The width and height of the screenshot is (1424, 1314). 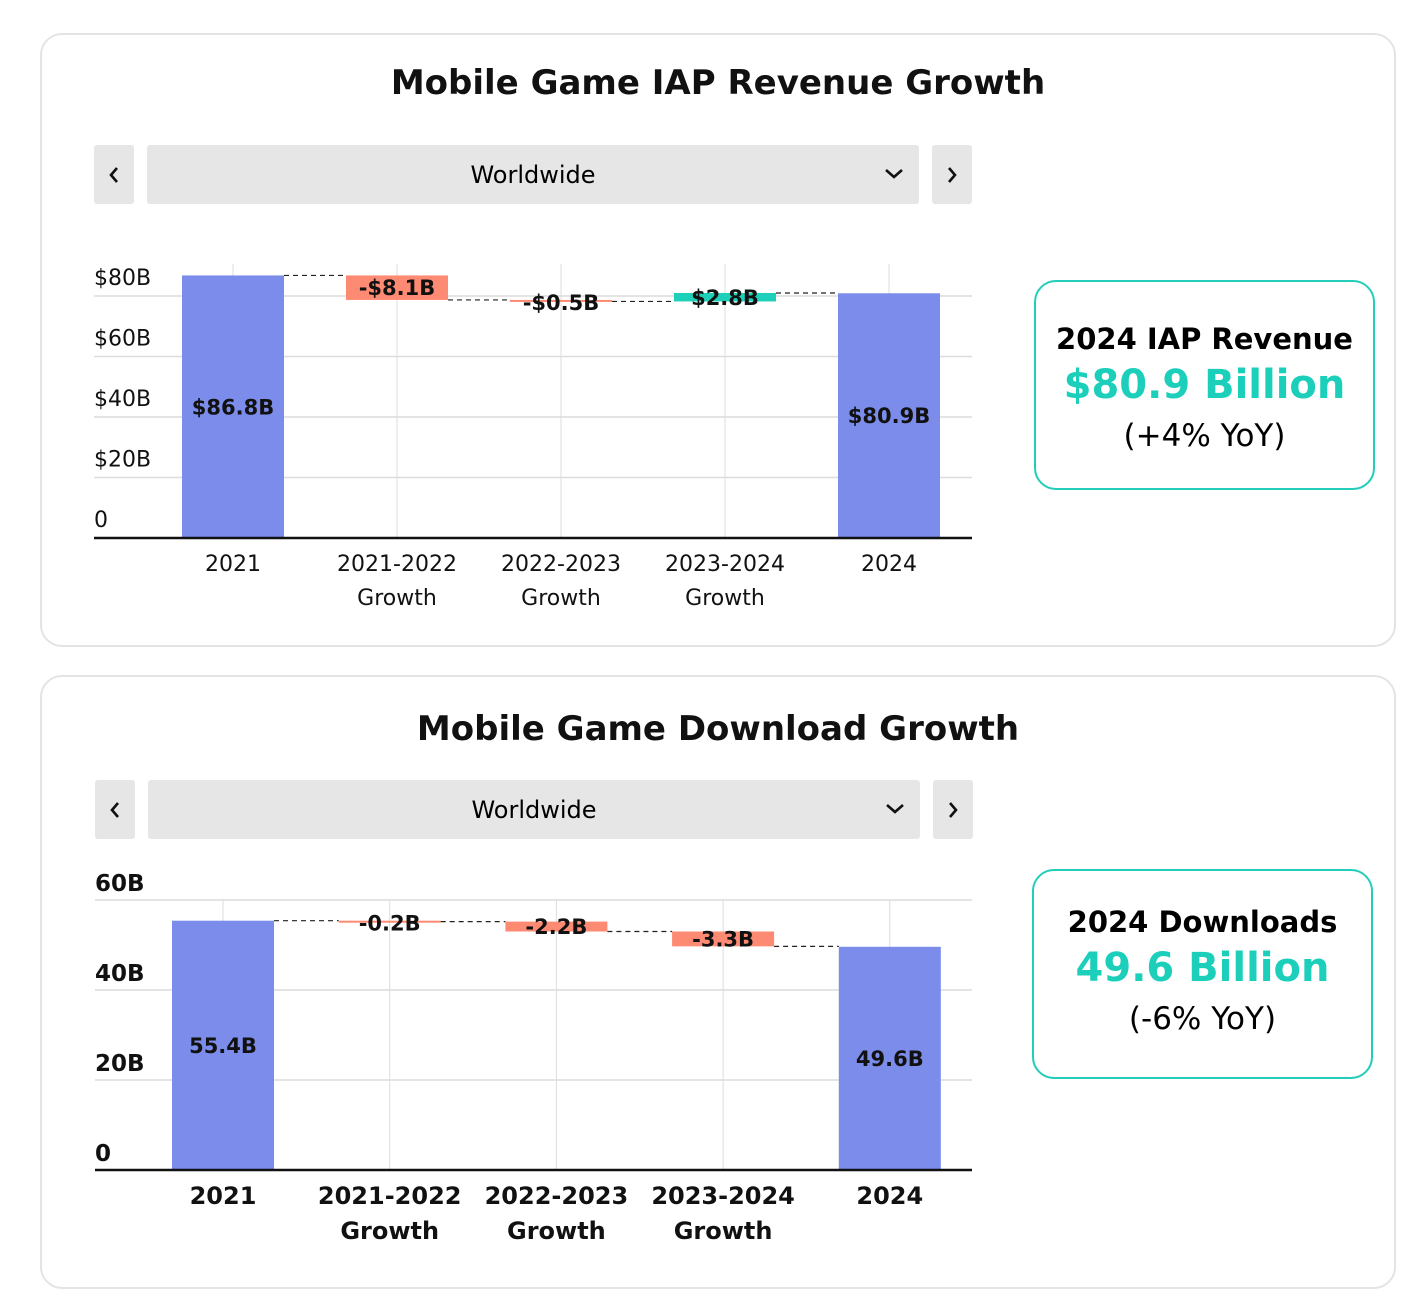 I want to click on data-label: 49.6B, so click(x=890, y=1059).